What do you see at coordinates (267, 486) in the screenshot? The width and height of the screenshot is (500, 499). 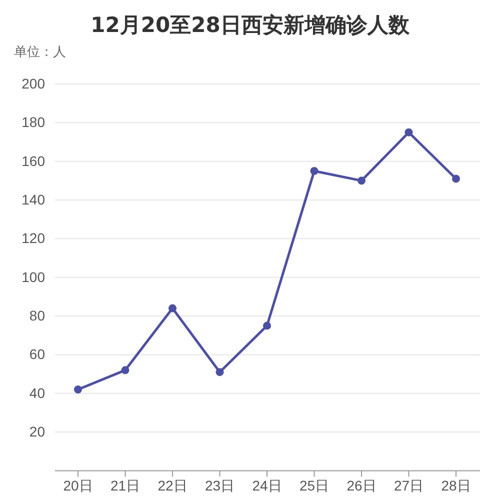 I see `x-tick-label: 24日` at bounding box center [267, 486].